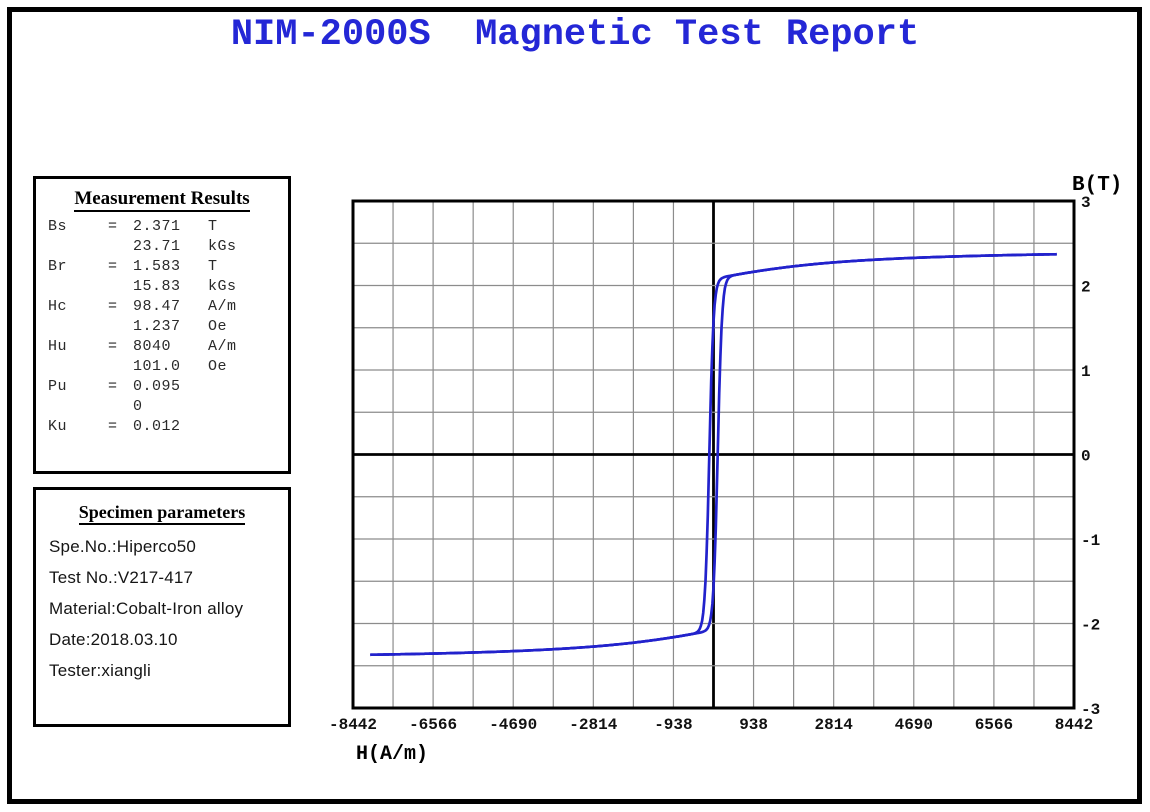 This screenshot has height=812, width=1150. I want to click on x-tick-label: 938, so click(753, 725).